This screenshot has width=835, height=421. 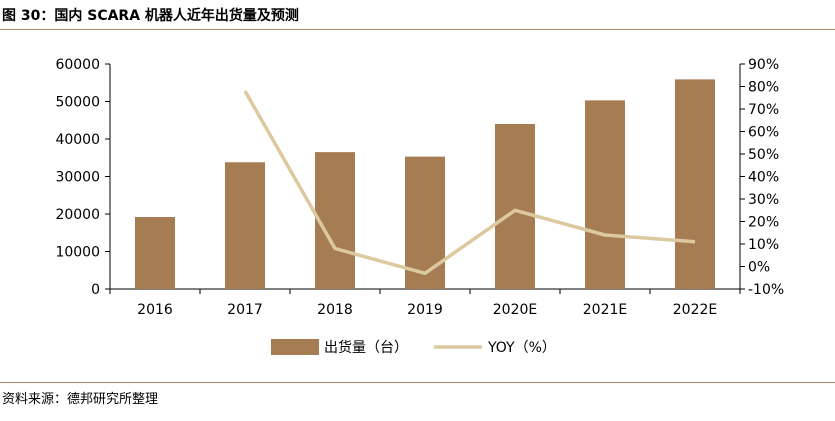 What do you see at coordinates (77, 178) in the screenshot?
I see `left-tick-label: 30000` at bounding box center [77, 178].